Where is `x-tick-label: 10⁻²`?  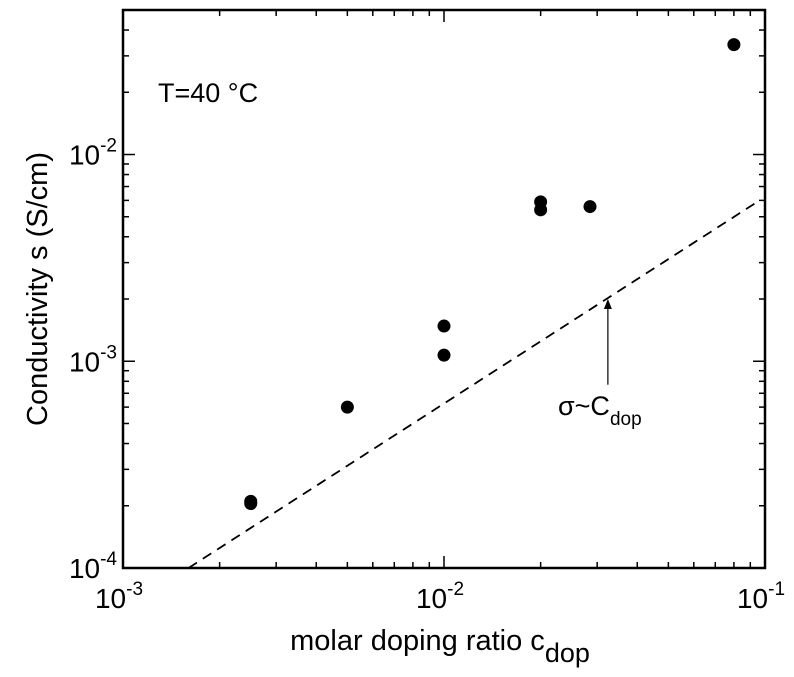 x-tick-label: 10⁻² is located at coordinates (440, 596).